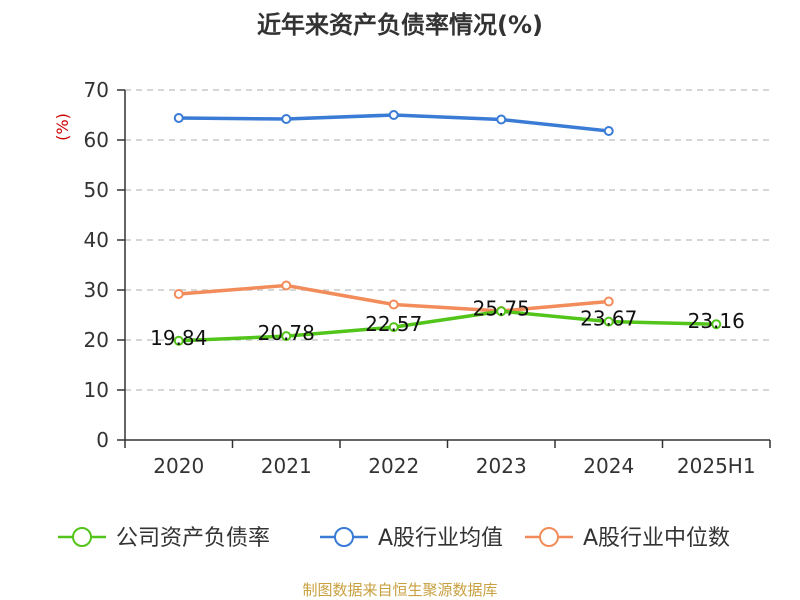 This screenshot has height=600, width=800. Describe the element at coordinates (96, 290) in the screenshot. I see `y-tick-label: 30` at that location.